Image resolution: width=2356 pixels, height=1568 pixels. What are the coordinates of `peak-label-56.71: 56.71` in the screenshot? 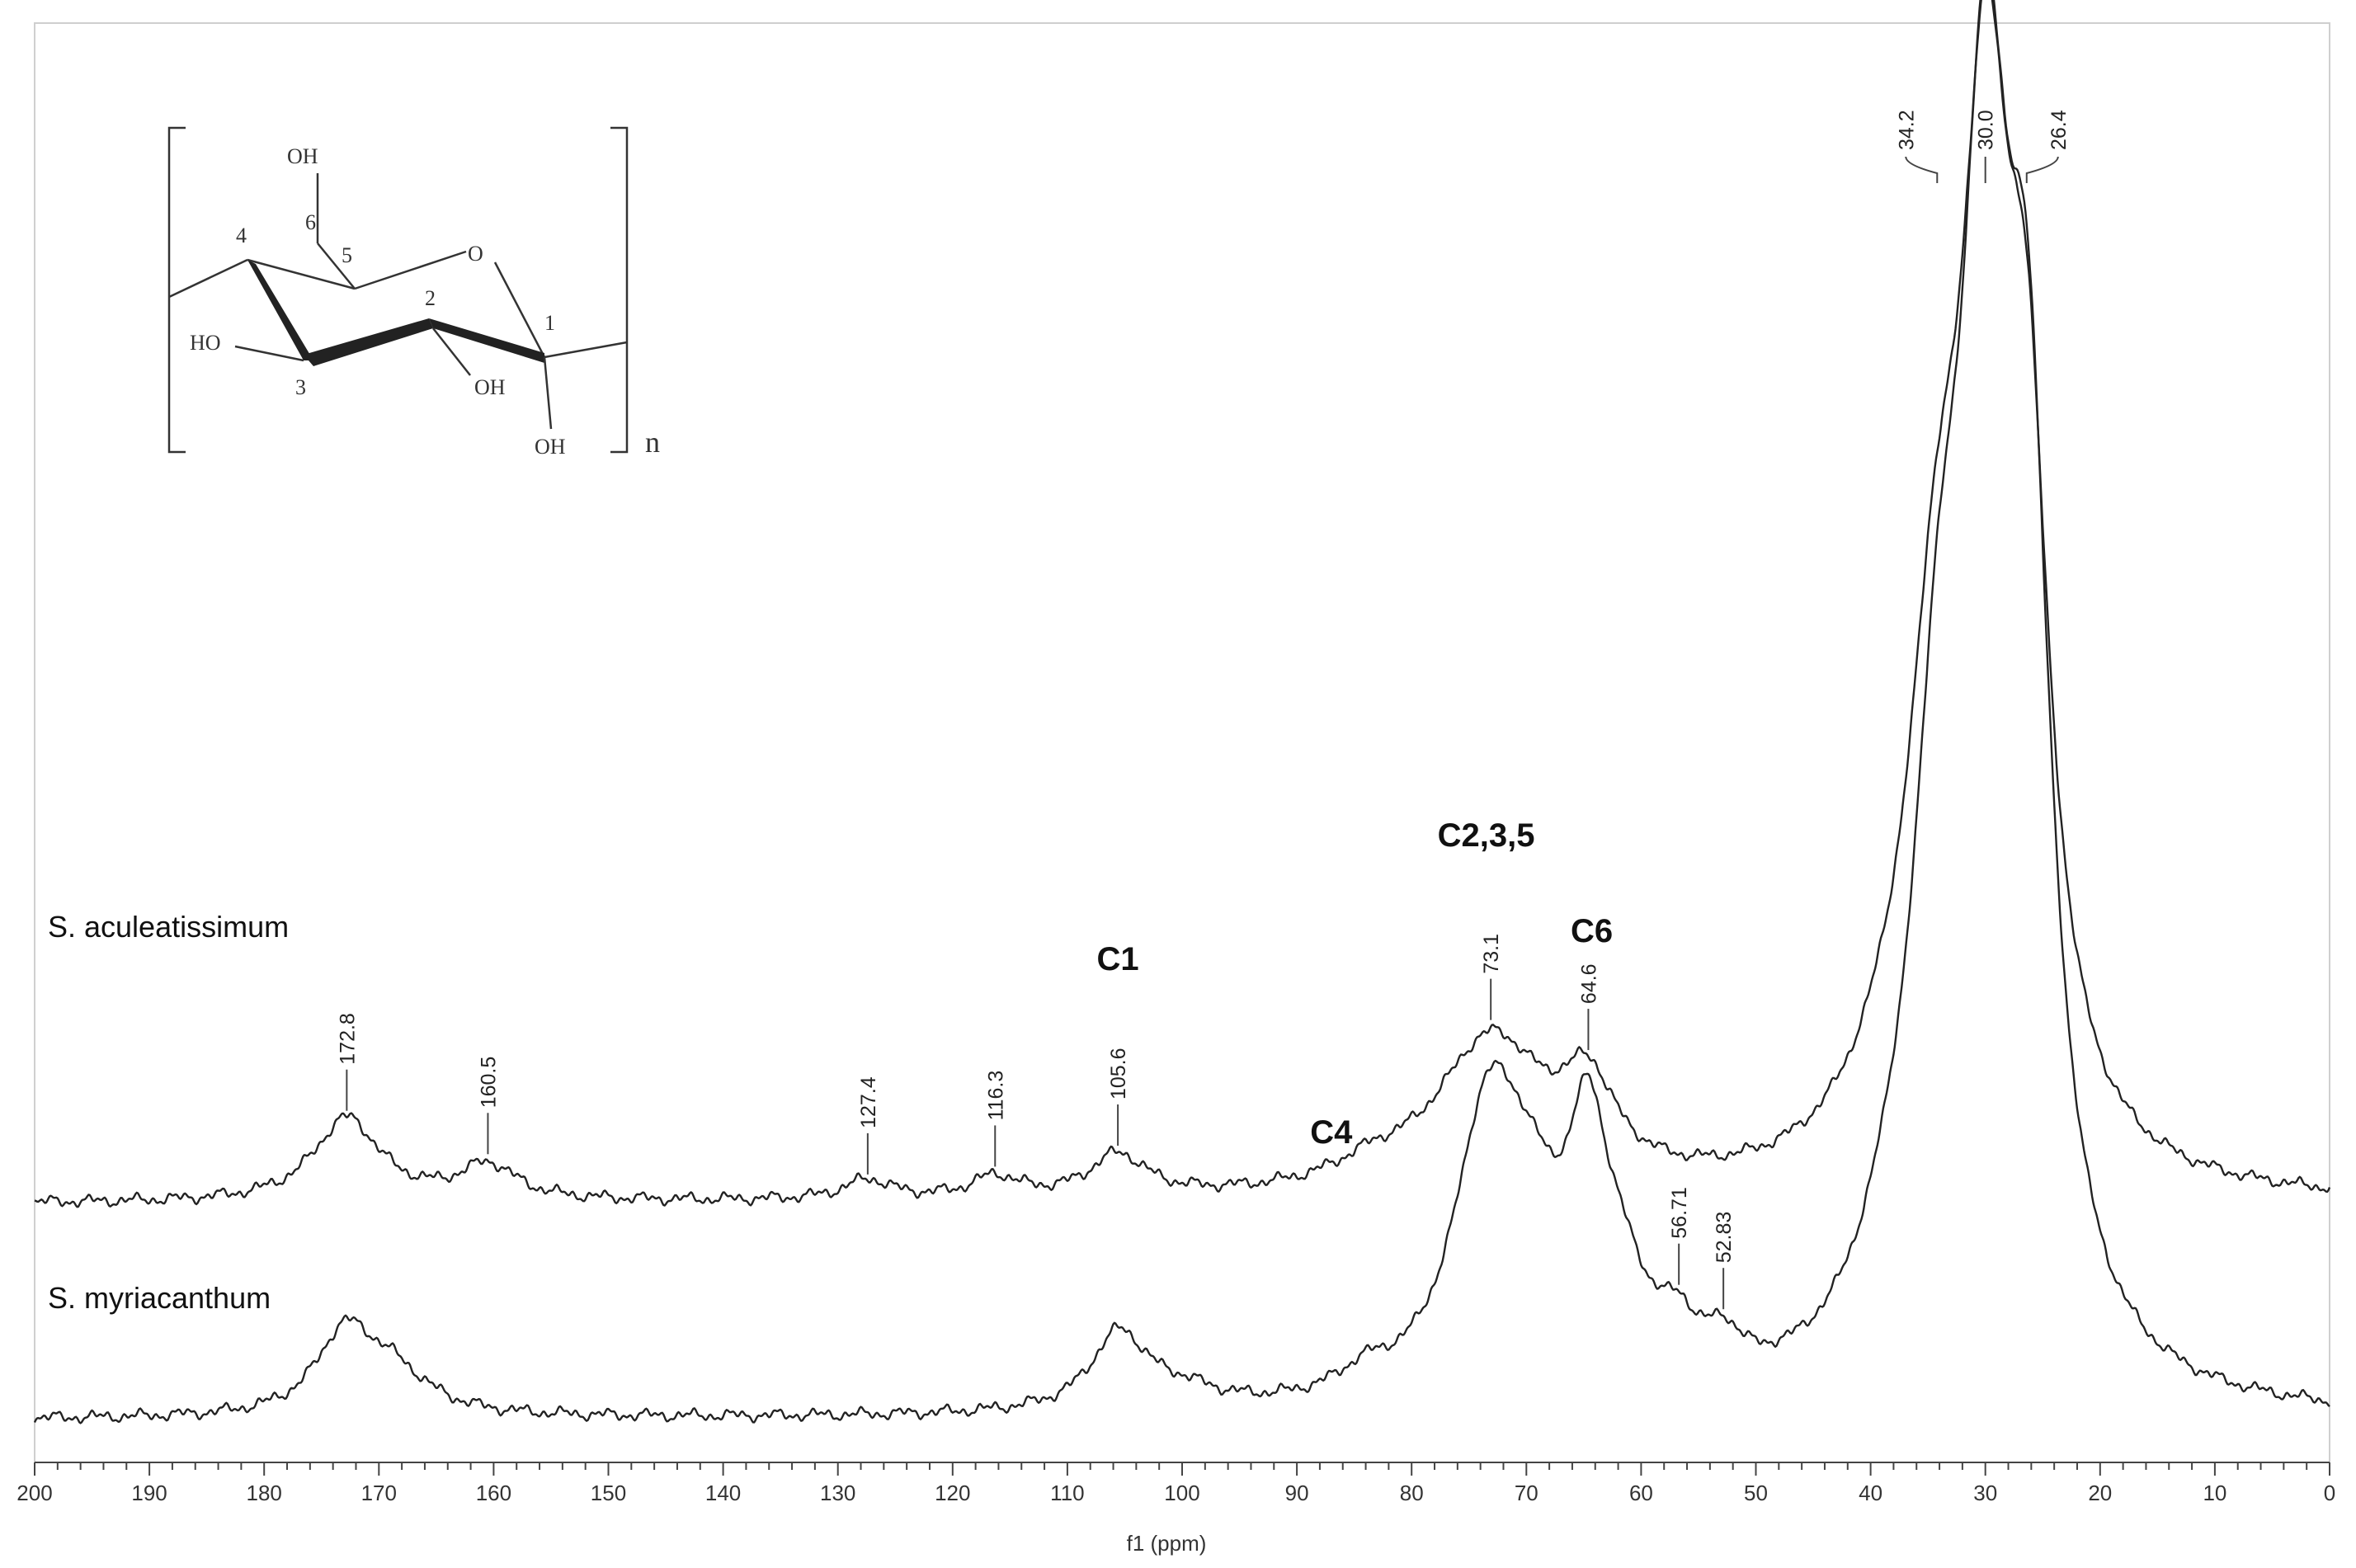 It's located at (1679, 1213).